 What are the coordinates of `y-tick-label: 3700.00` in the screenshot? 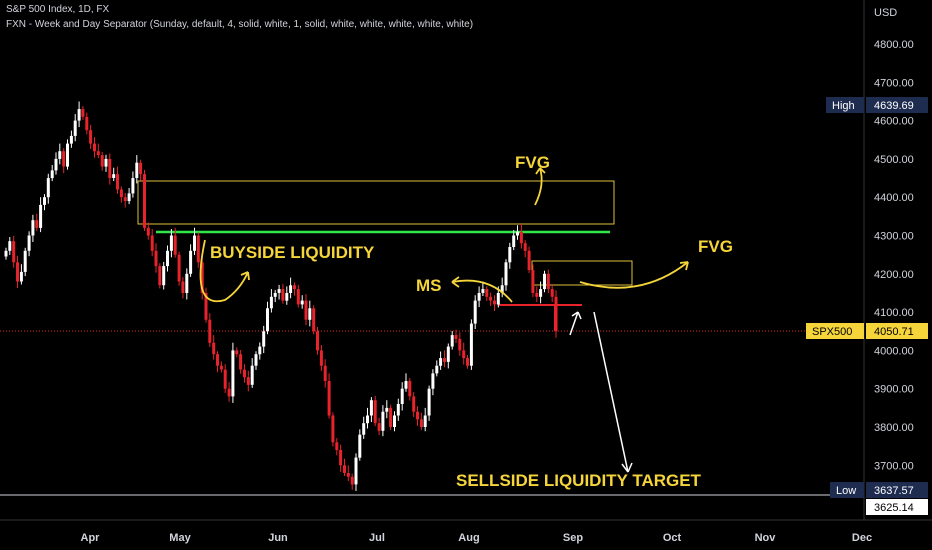 It's located at (894, 466).